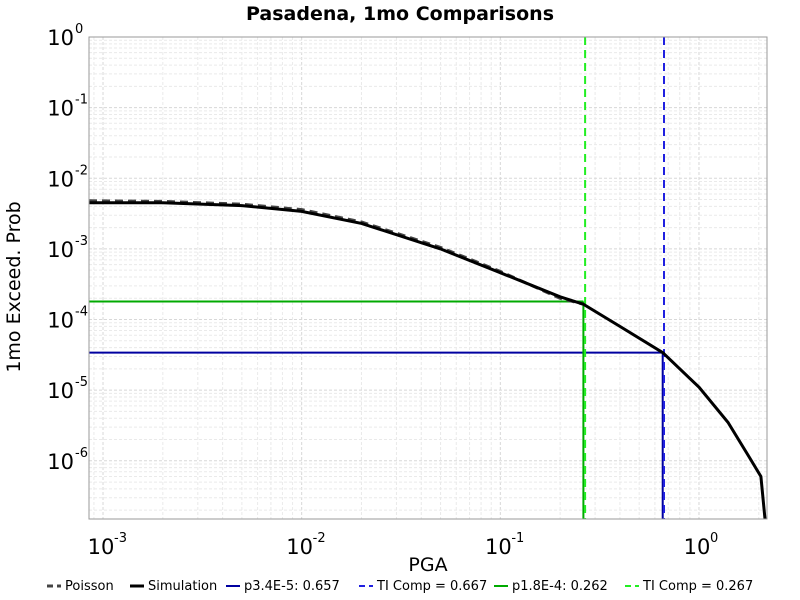 The height and width of the screenshot is (600, 800). I want to click on y-tick-label: 10 -1, so click(67, 107).